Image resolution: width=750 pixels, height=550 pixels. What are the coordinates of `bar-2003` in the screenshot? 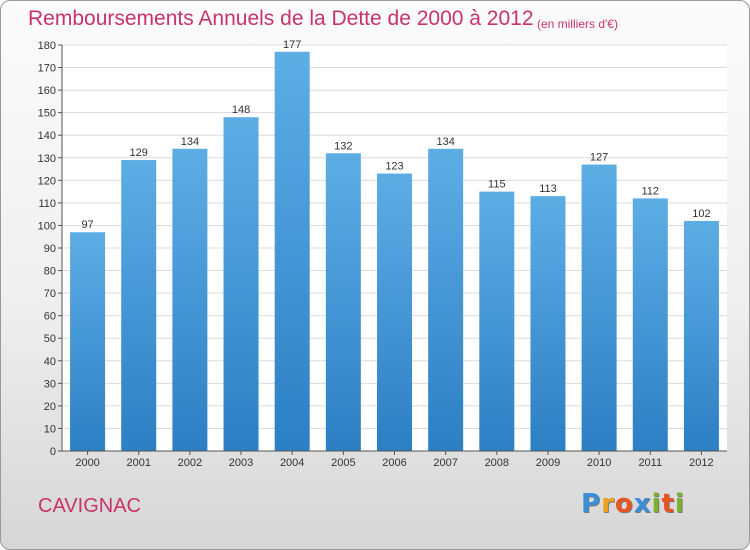 It's located at (241, 284).